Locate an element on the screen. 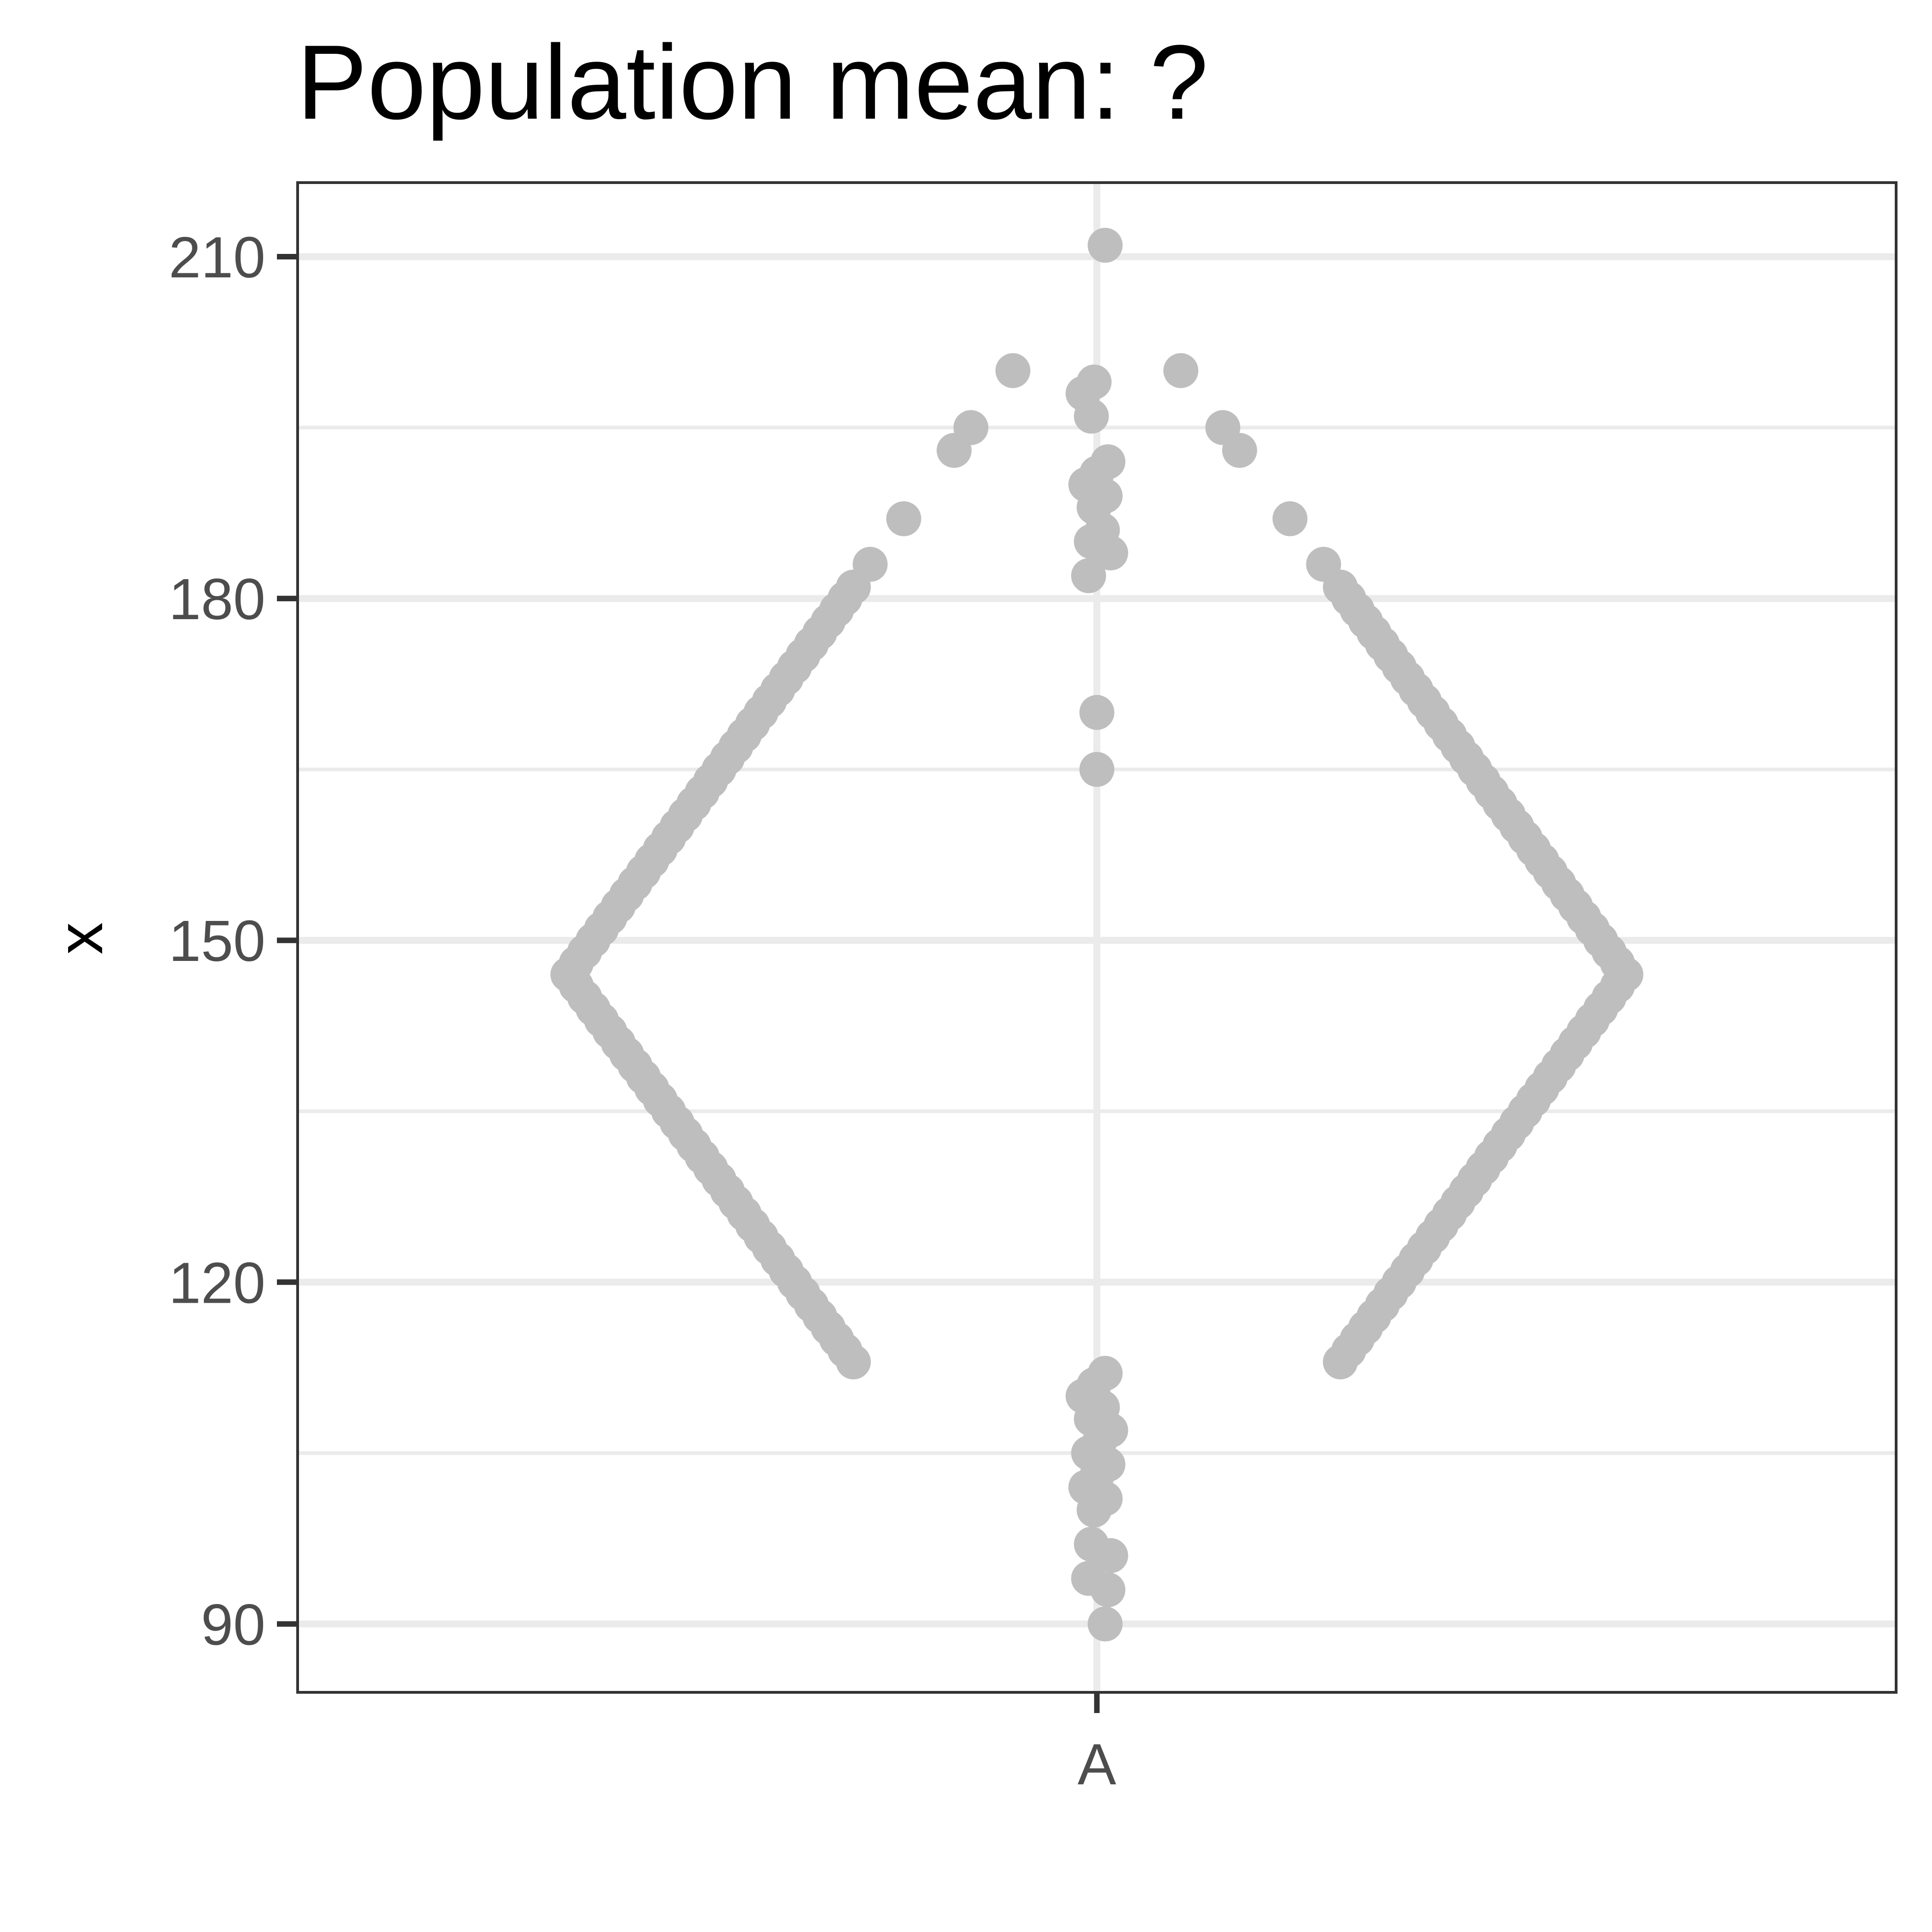 This screenshot has height=1932, width=1932. y-tick-label: 210 is located at coordinates (217, 257).